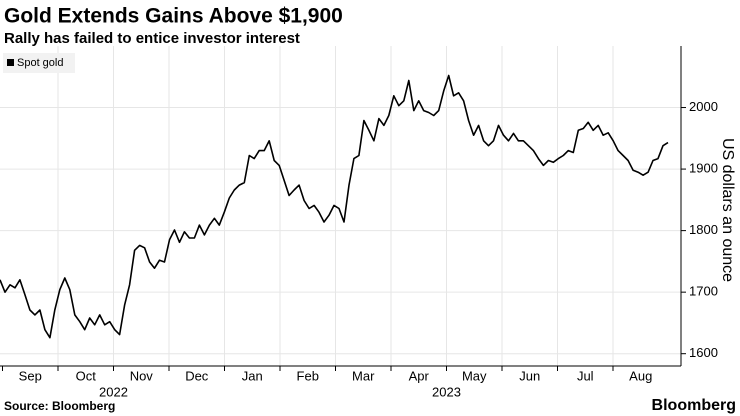 This screenshot has width=740, height=416. I want to click on source: Source: Bloomberg, so click(59, 406).